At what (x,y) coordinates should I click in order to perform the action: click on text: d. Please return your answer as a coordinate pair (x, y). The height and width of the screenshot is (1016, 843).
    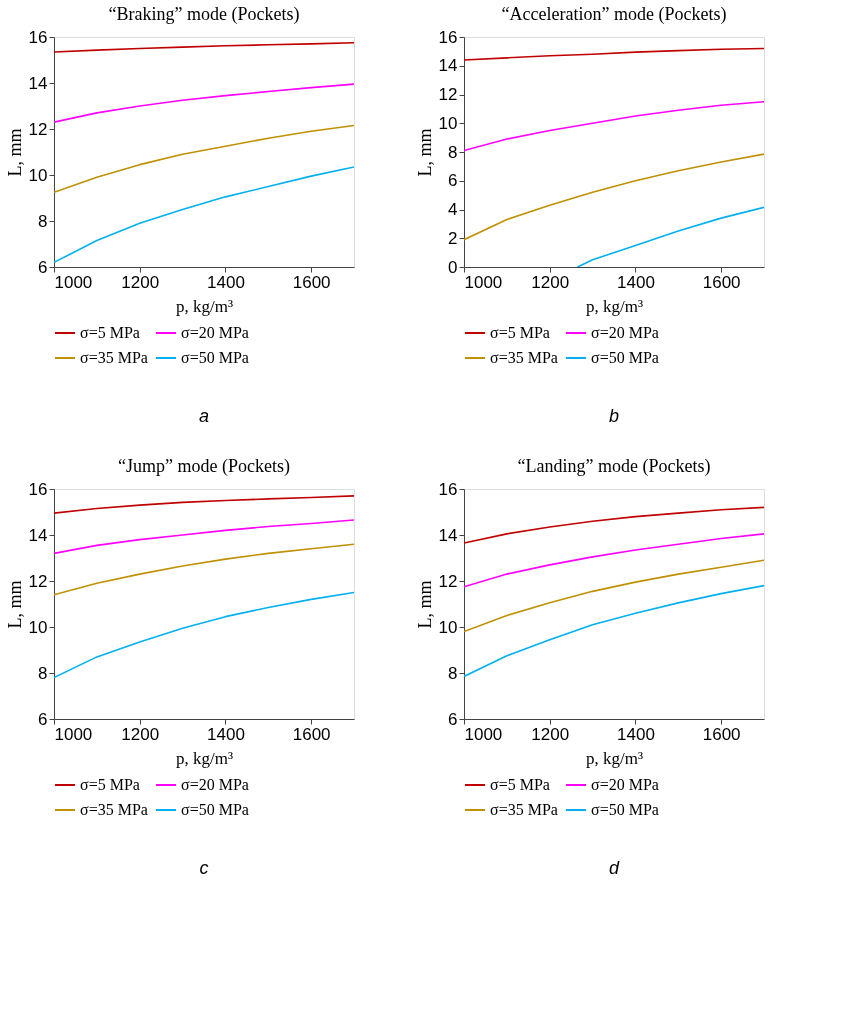
    Looking at the image, I should click on (614, 868).